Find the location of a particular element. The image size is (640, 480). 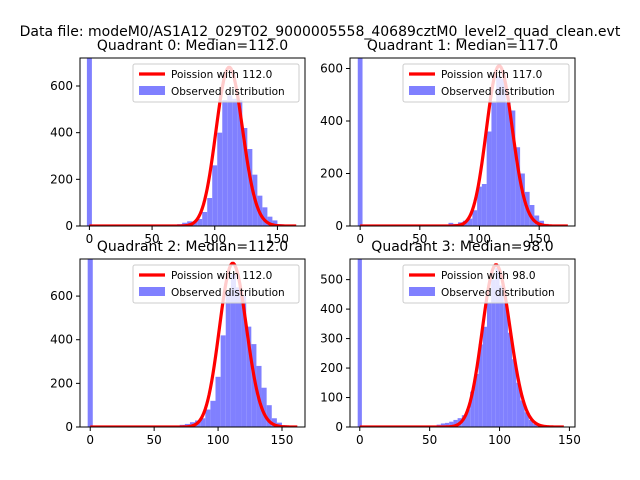

legend-entry-poisson: Poission with 112.0 is located at coordinates (221, 75).